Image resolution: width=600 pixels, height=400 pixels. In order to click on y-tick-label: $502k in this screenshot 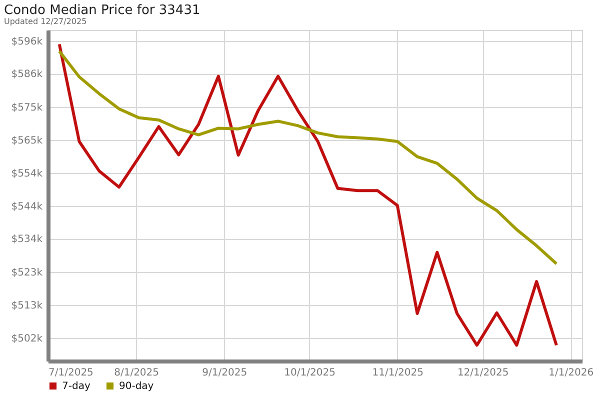, I will do `click(27, 338)`.